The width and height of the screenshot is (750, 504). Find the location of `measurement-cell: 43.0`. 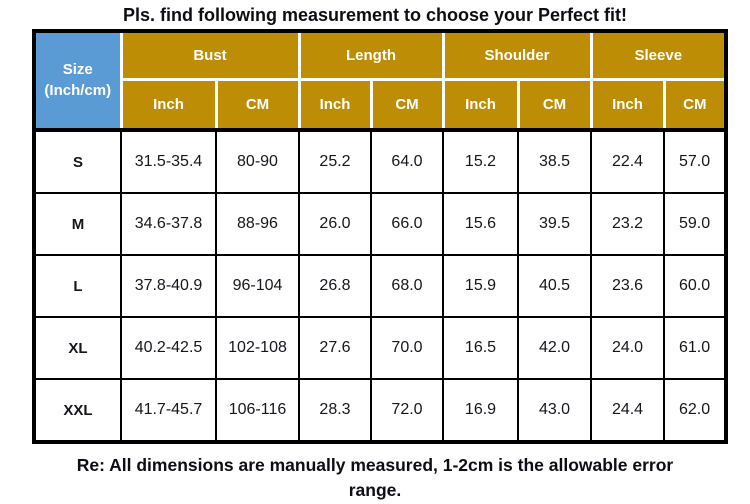

measurement-cell: 43.0 is located at coordinates (554, 410).